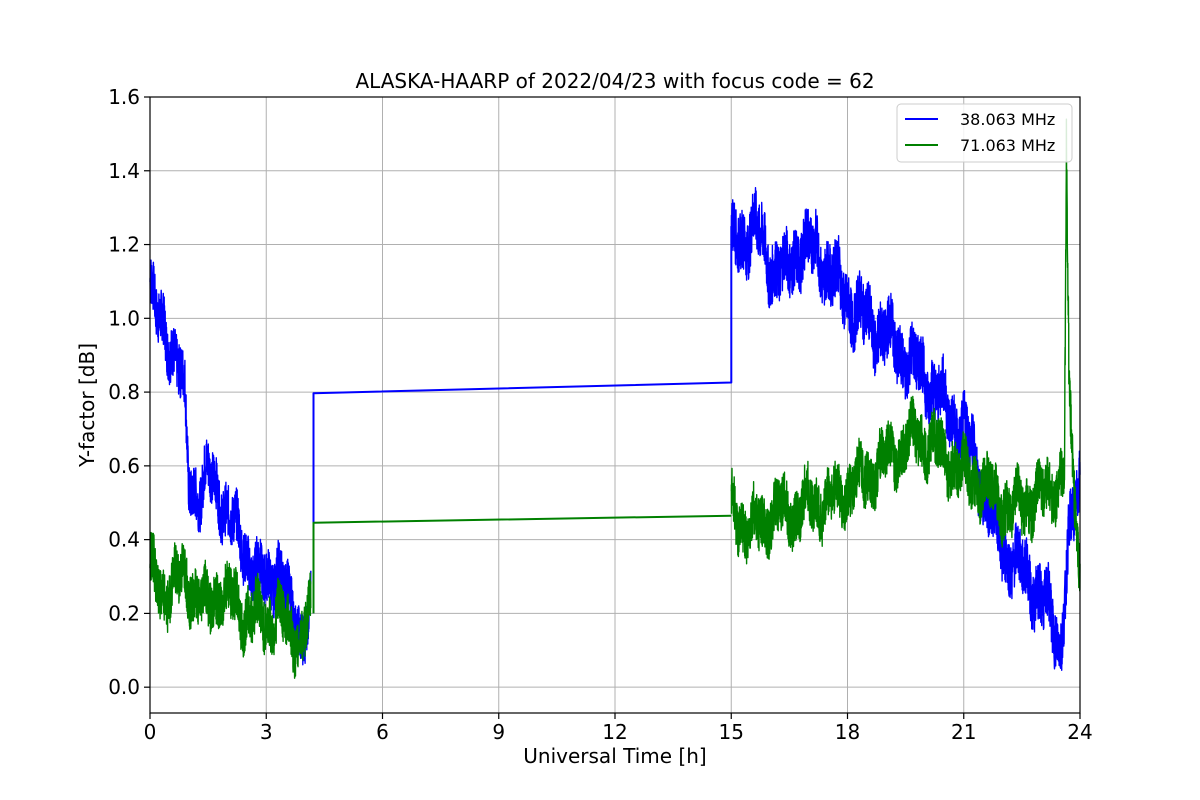 This screenshot has height=800, width=1200. I want to click on y-tick-label: 0.2, so click(124, 613).